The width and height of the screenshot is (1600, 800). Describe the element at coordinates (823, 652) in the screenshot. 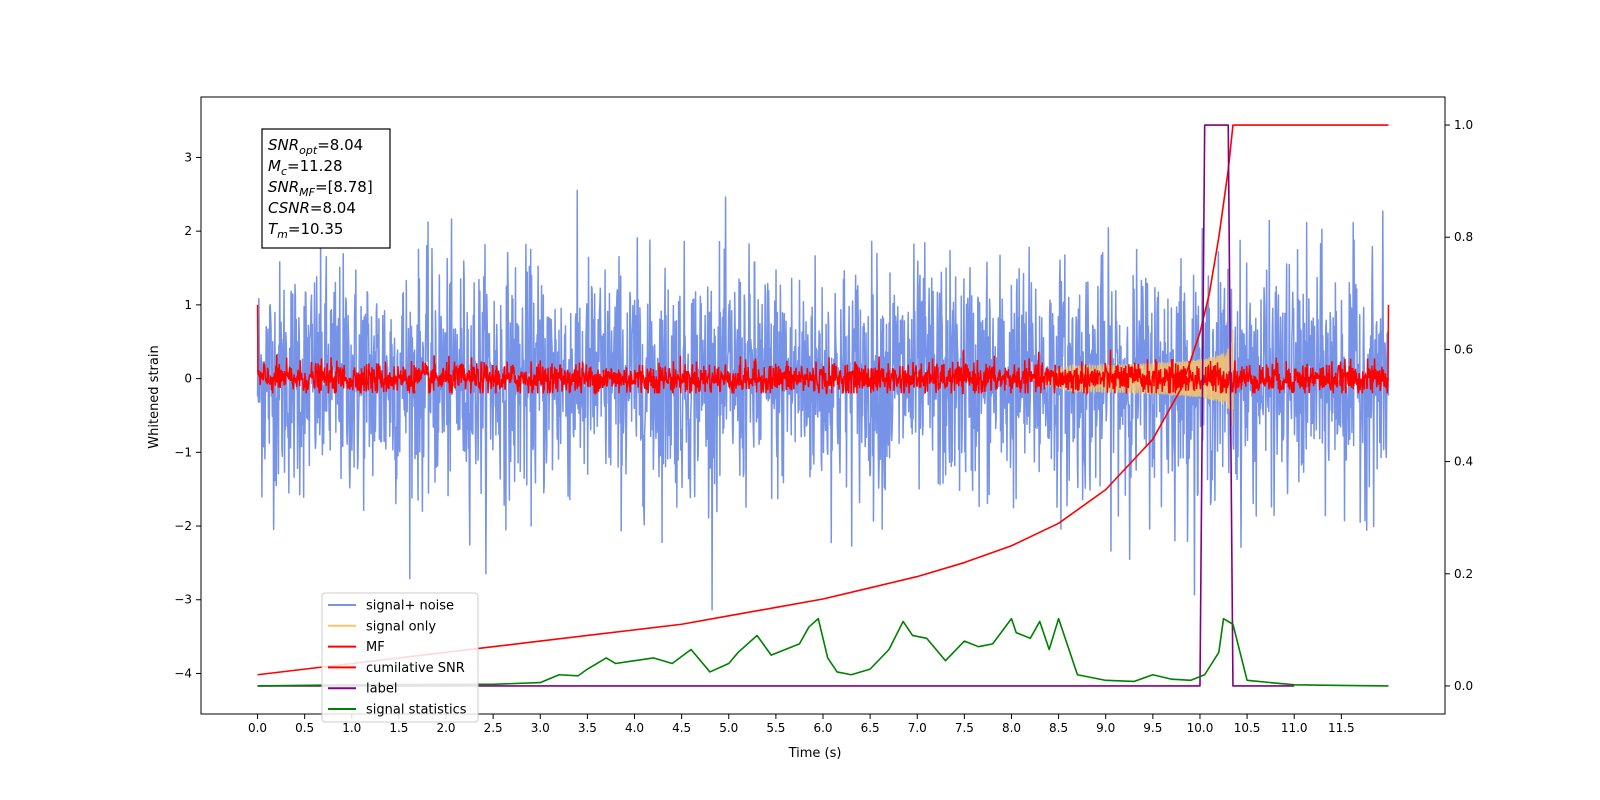

I see `series-signal-statistics` at that location.